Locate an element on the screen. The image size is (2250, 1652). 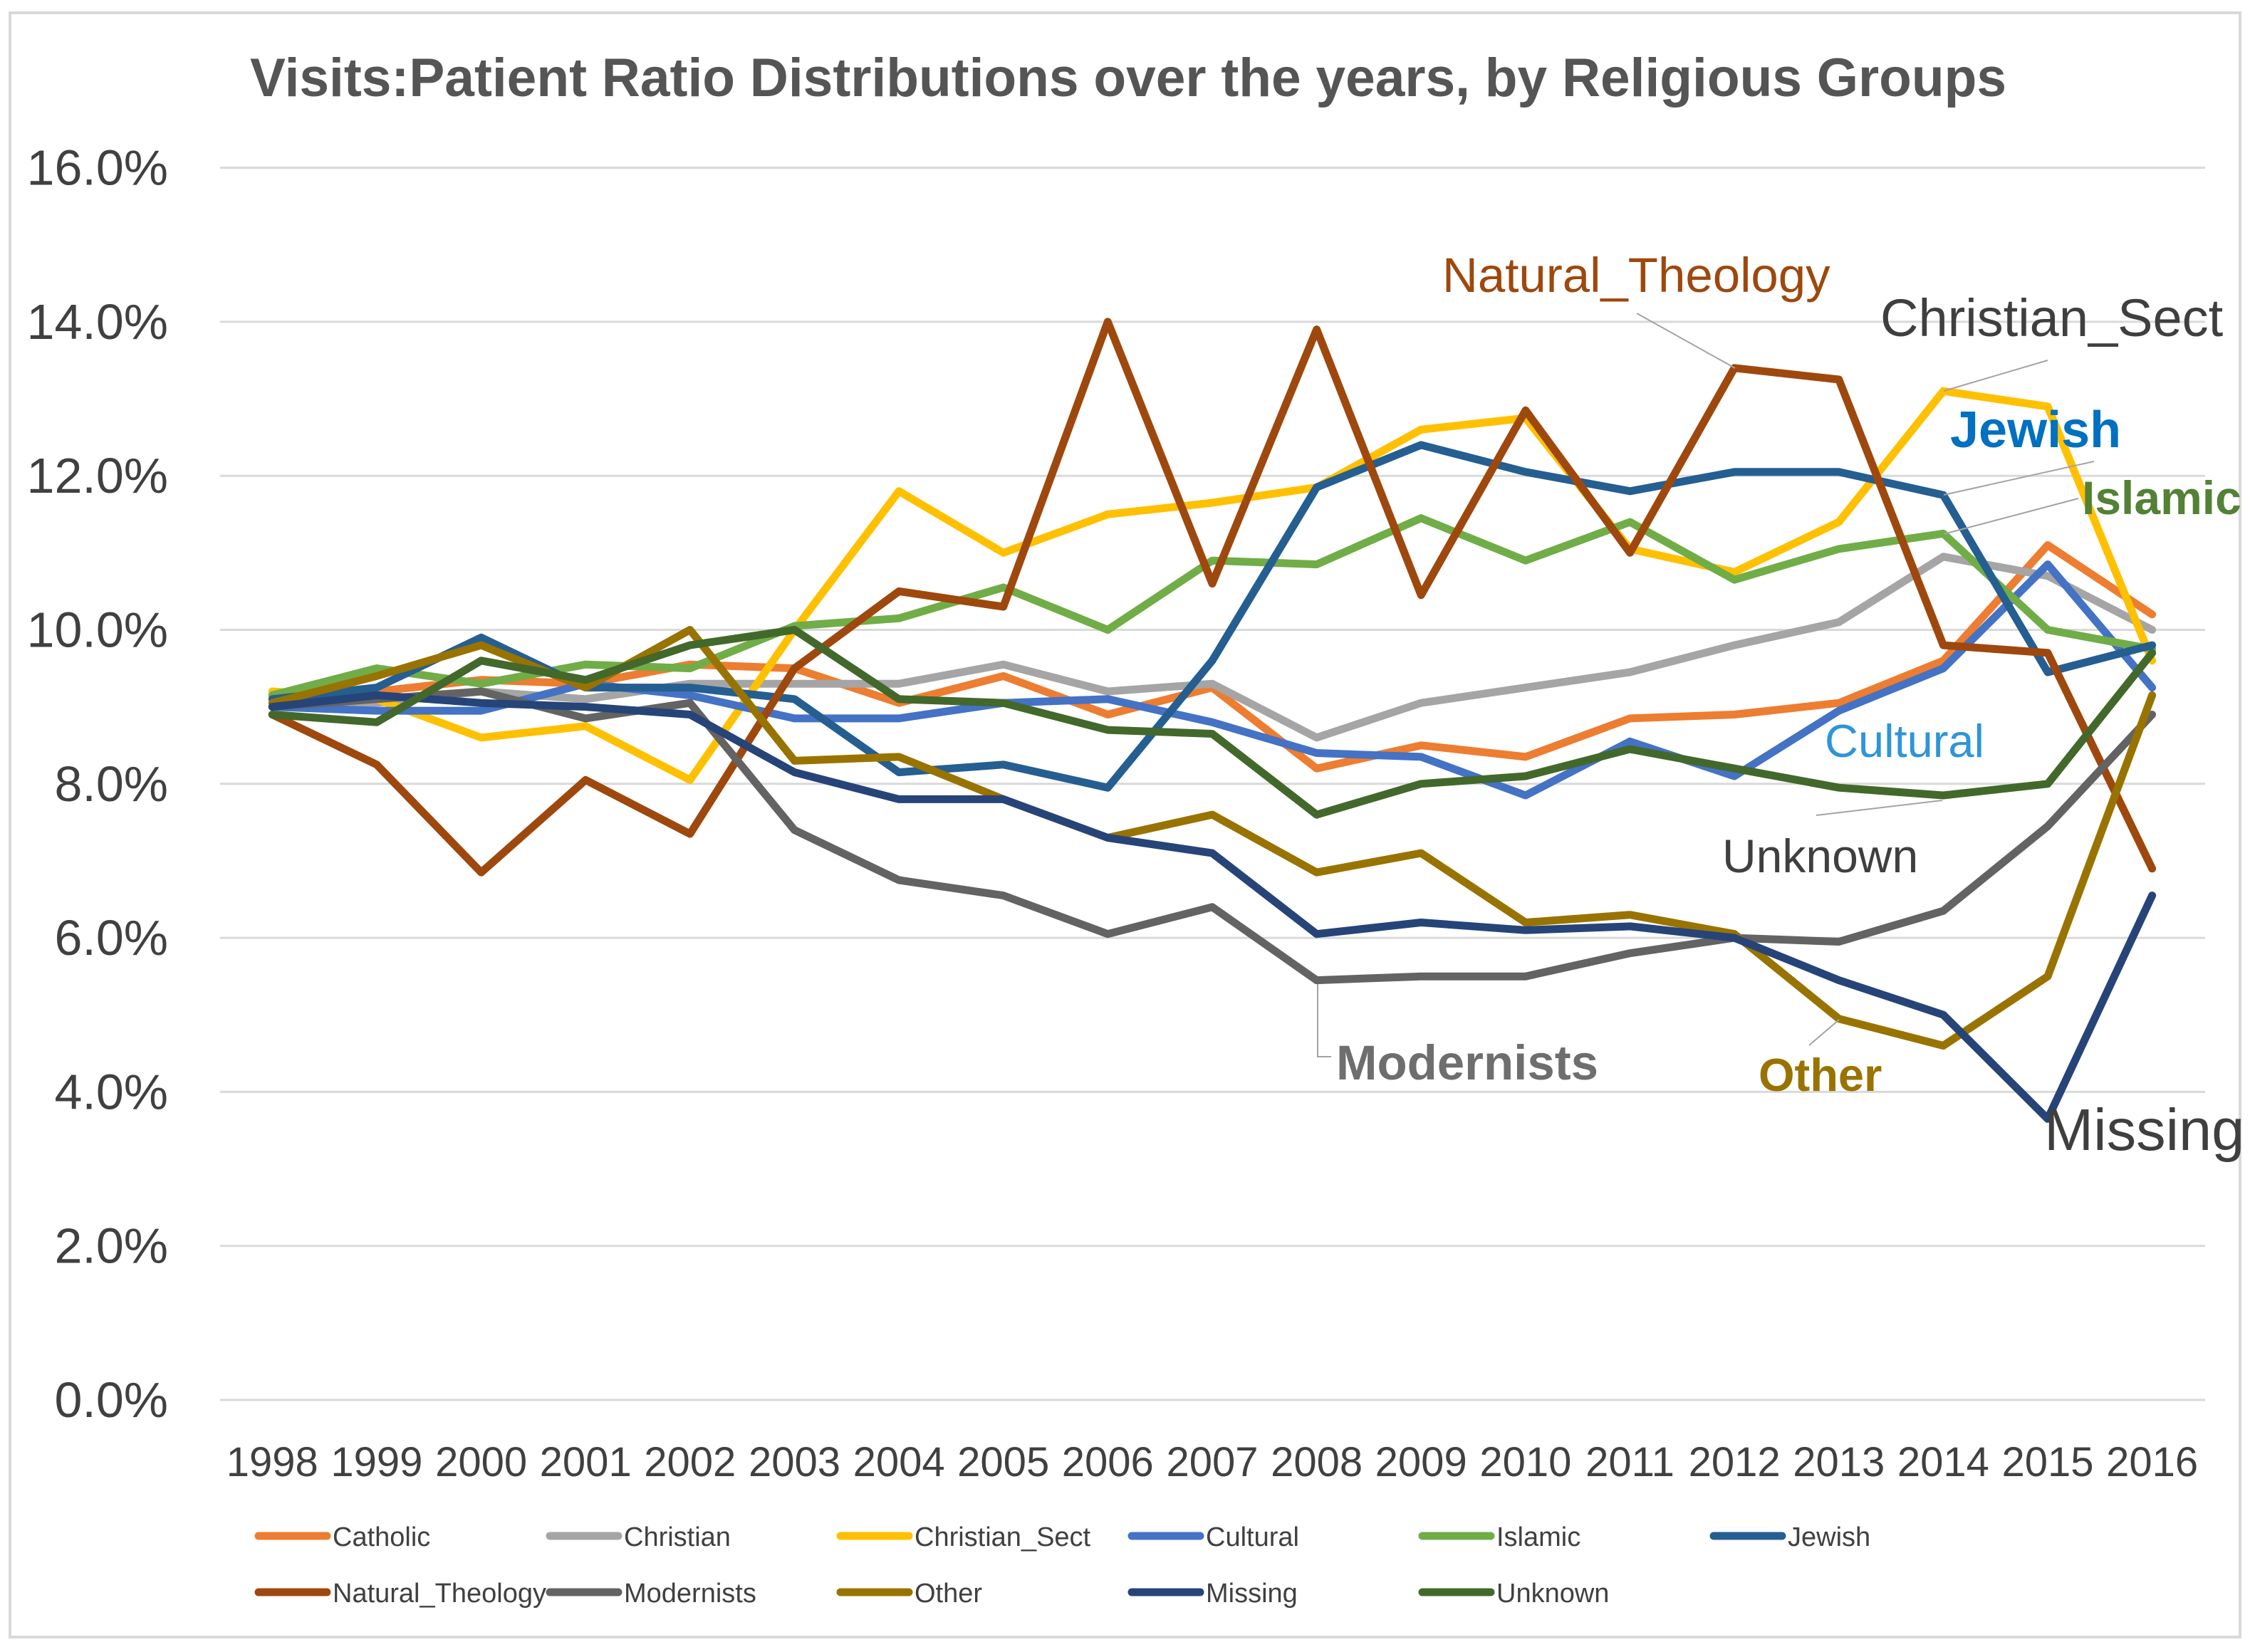
svg-text: 0.0% is located at coordinates (111, 1400).